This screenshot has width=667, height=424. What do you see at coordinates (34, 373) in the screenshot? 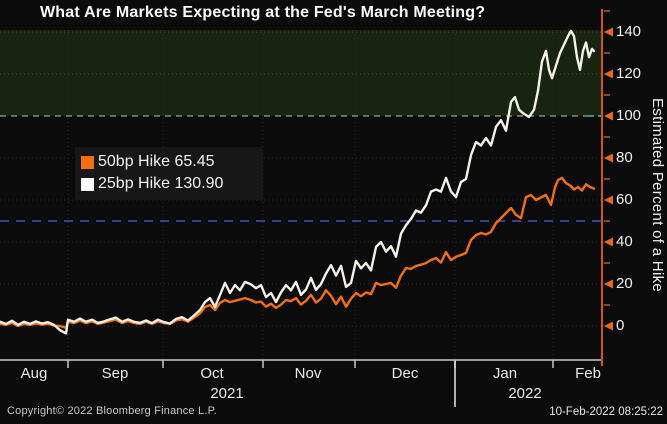
I see `month-label-aug: Aug` at bounding box center [34, 373].